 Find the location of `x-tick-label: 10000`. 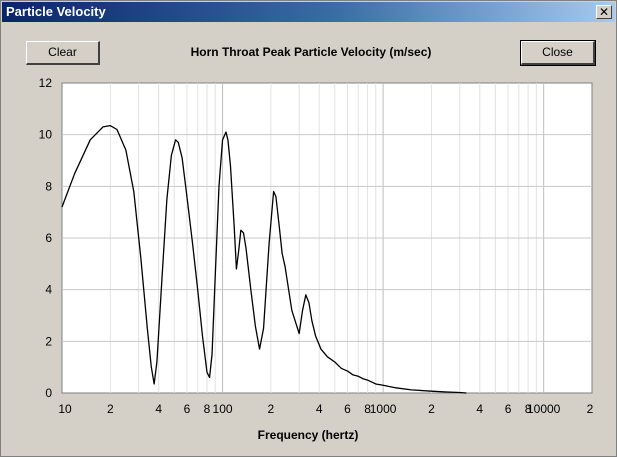

x-tick-label: 10000 is located at coordinates (544, 409).